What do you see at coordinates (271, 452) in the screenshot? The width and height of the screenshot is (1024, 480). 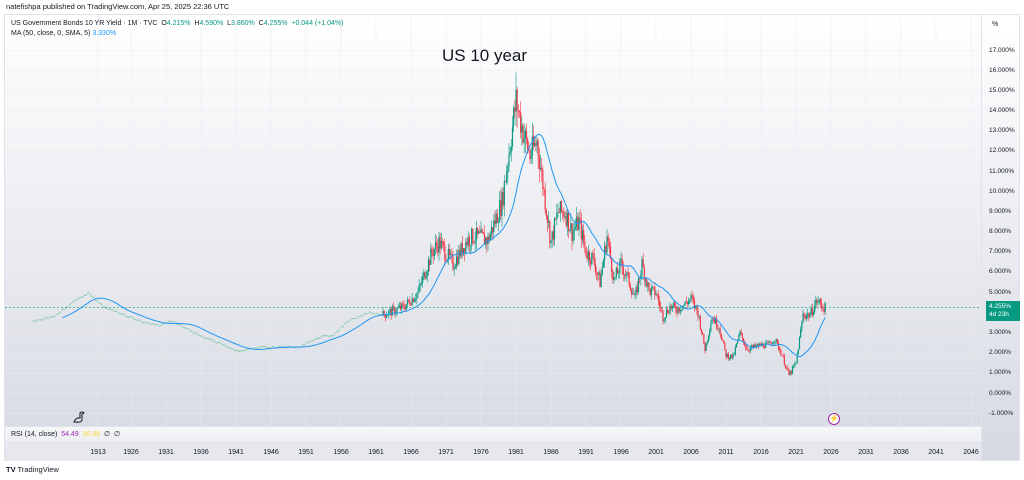 I see `time-label: 1946` at bounding box center [271, 452].